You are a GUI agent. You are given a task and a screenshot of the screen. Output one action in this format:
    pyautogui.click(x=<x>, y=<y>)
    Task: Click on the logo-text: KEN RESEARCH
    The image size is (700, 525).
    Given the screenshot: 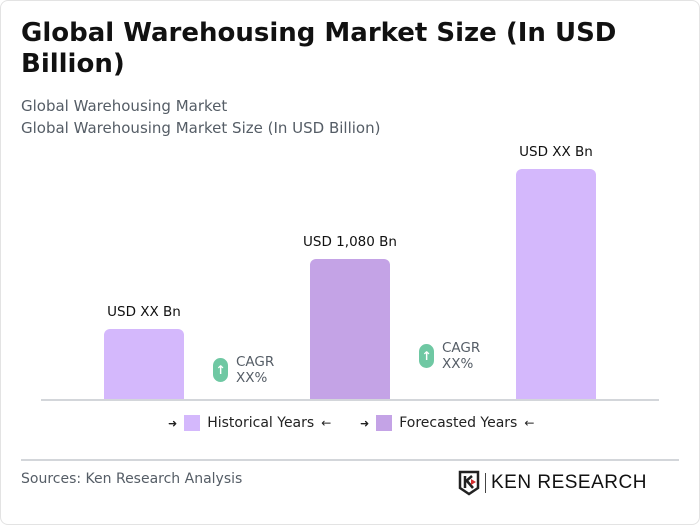 What is the action you would take?
    pyautogui.click(x=569, y=482)
    